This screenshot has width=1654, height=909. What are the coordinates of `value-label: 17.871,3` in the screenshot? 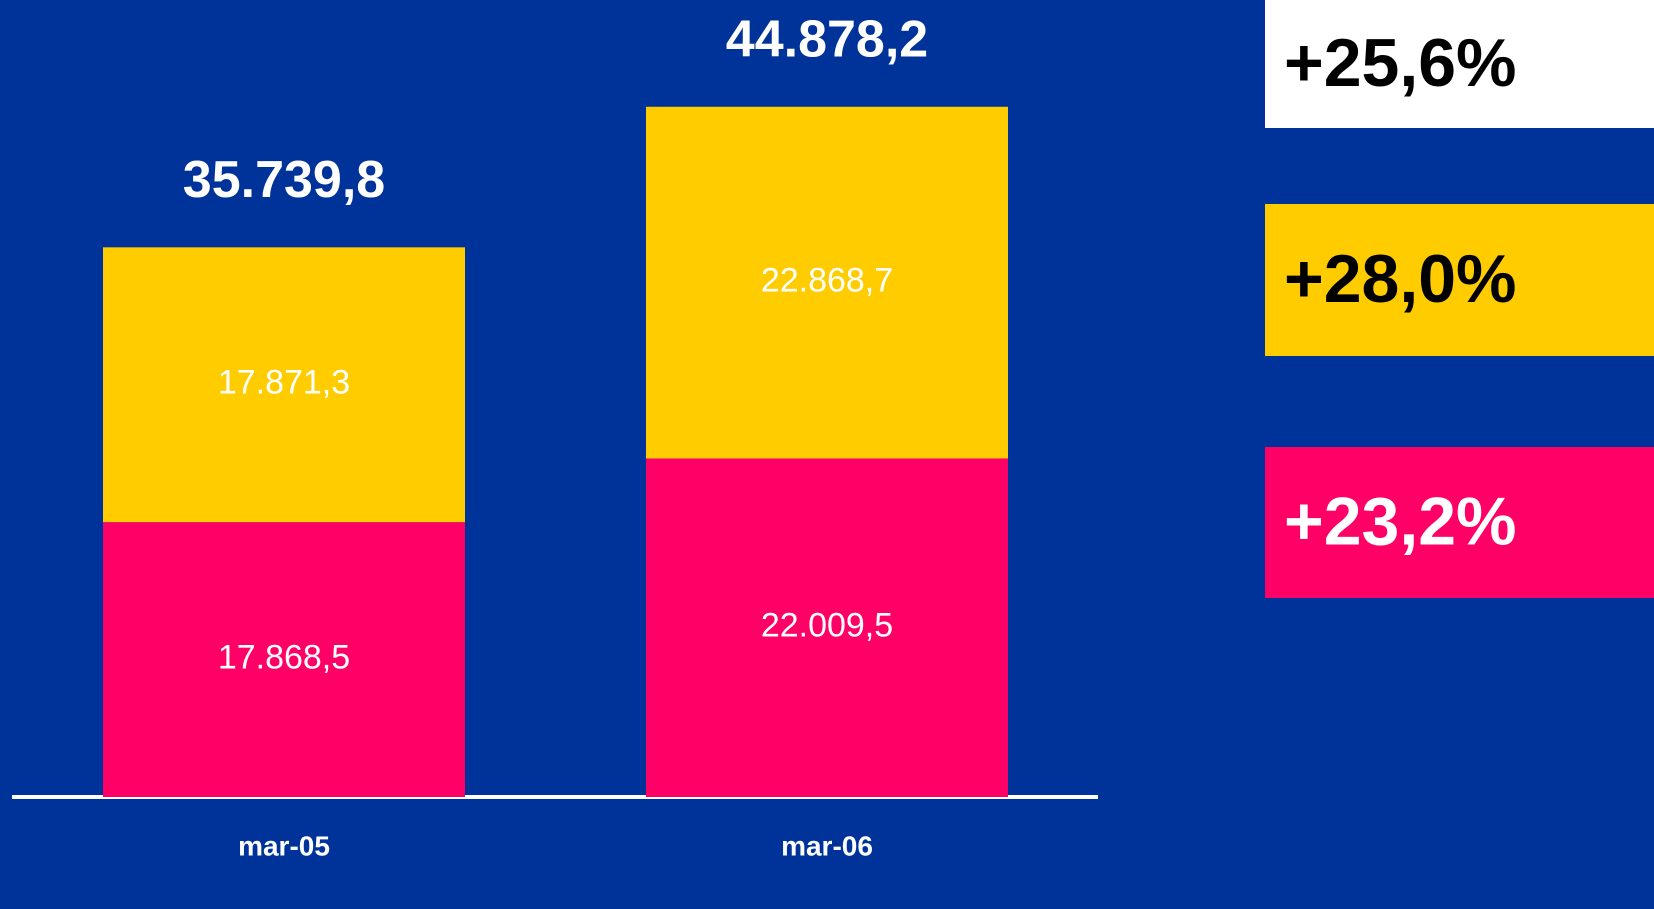 It's located at (284, 383).